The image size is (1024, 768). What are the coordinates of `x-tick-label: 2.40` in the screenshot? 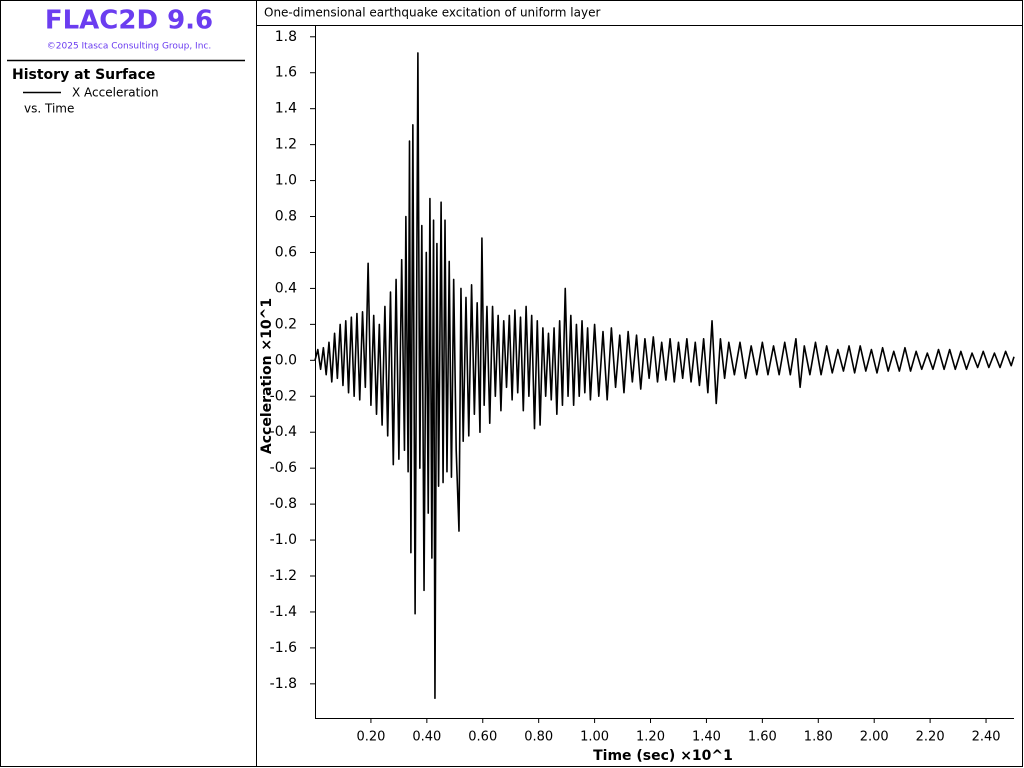 It's located at (986, 737).